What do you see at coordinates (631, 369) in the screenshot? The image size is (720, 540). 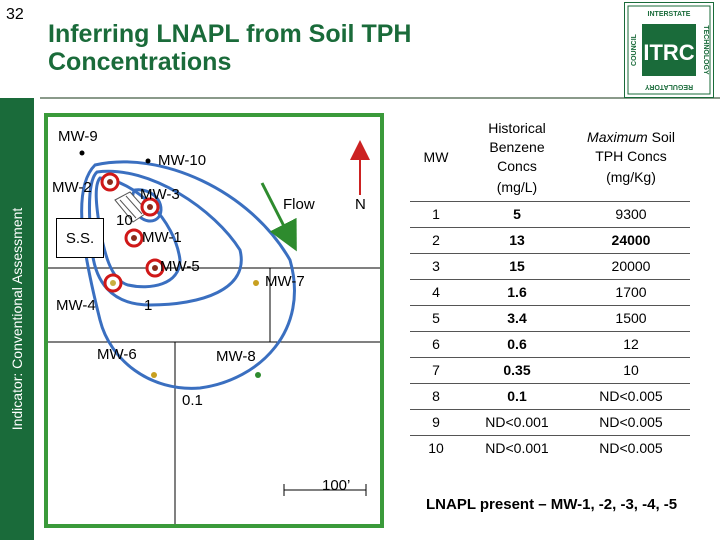 I see `cell-tph: 10` at bounding box center [631, 369].